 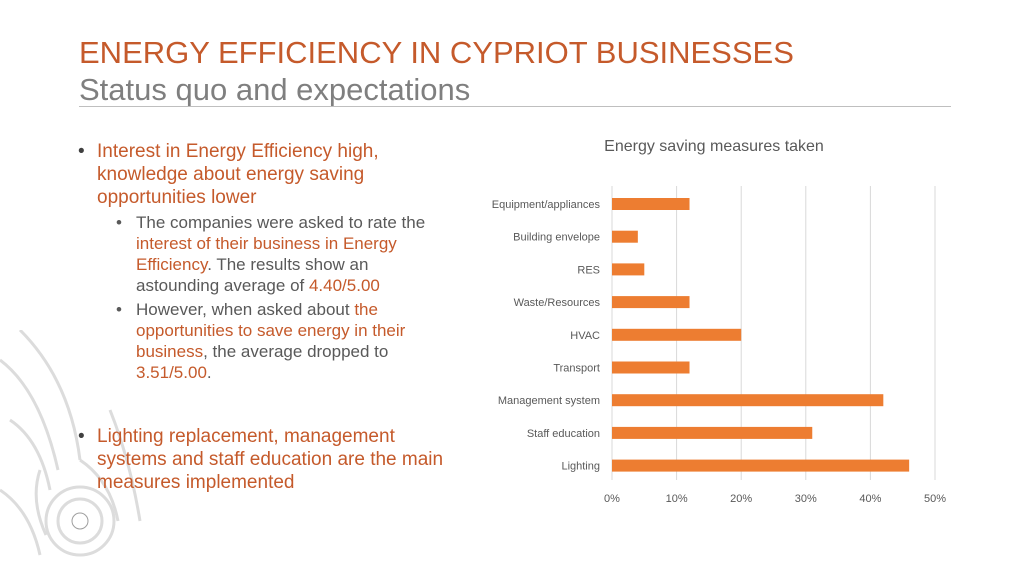 I want to click on bar-staff-education, so click(x=712, y=432).